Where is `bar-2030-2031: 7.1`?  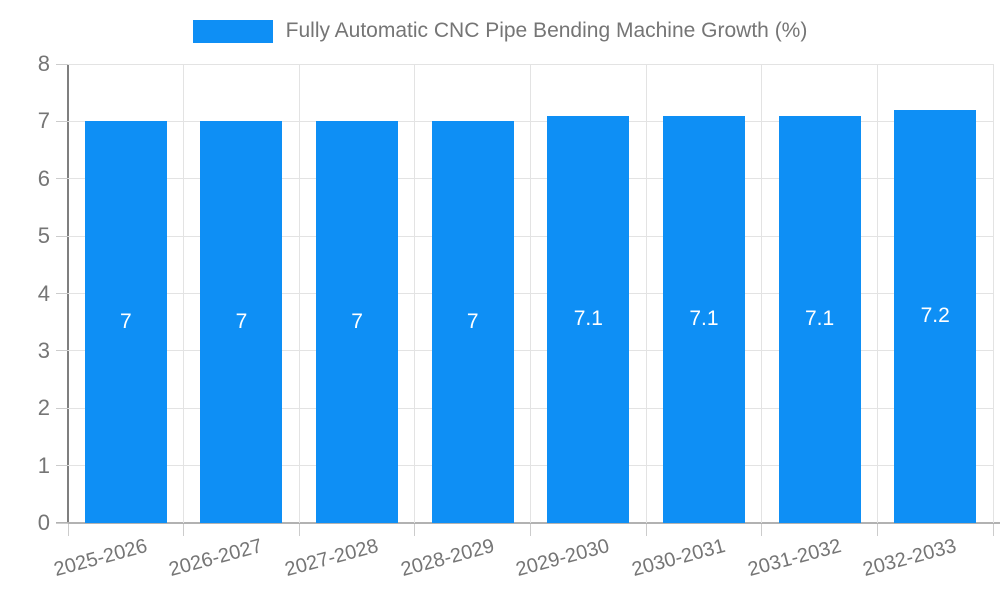 bar-2030-2031: 7.1 is located at coordinates (703, 319).